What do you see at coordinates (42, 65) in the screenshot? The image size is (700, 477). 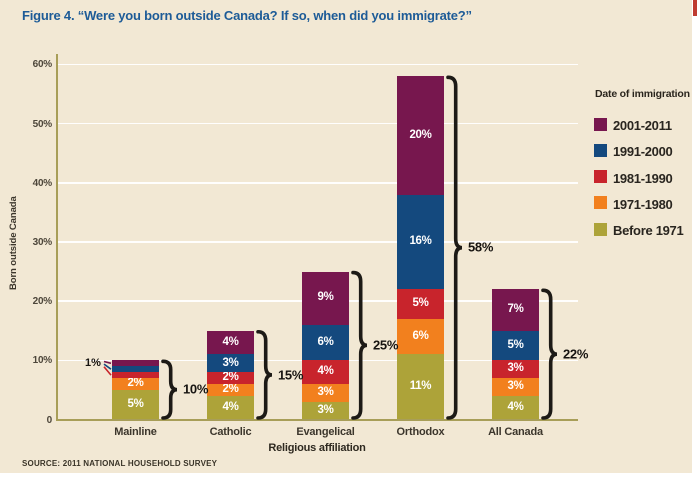 I see `y-tick-label-60: 60%` at bounding box center [42, 65].